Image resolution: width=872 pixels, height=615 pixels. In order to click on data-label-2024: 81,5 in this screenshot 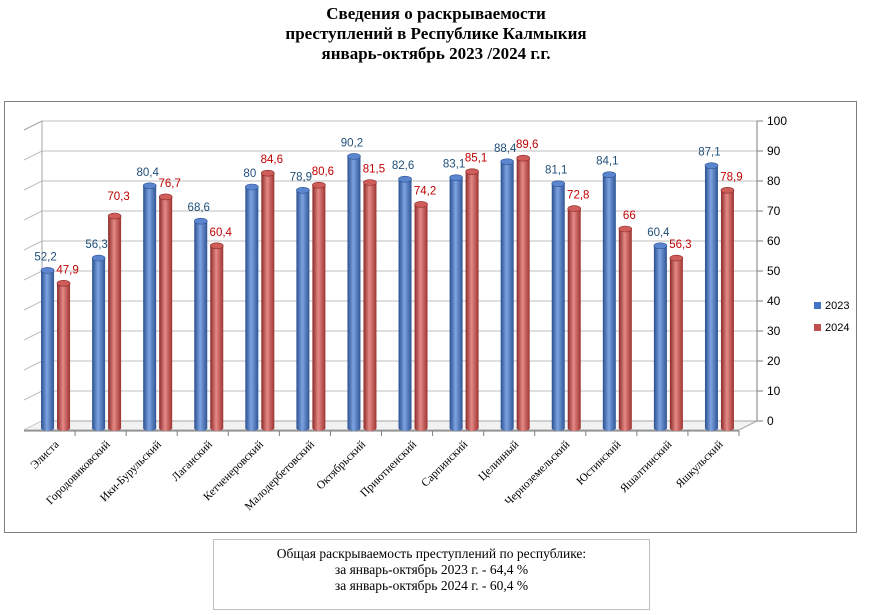, I will do `click(374, 170)`.